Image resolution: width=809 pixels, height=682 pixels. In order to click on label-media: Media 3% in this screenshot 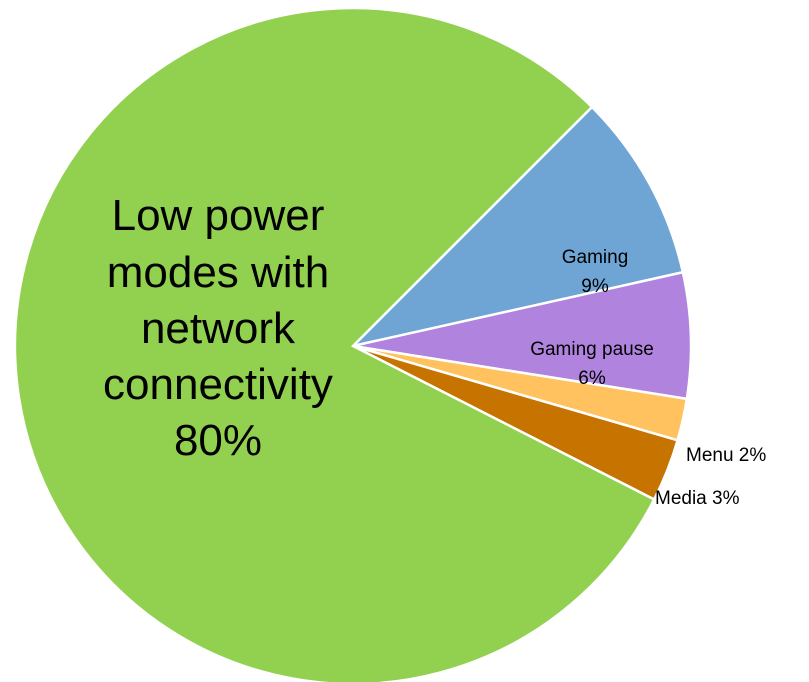, I will do `click(697, 498)`.